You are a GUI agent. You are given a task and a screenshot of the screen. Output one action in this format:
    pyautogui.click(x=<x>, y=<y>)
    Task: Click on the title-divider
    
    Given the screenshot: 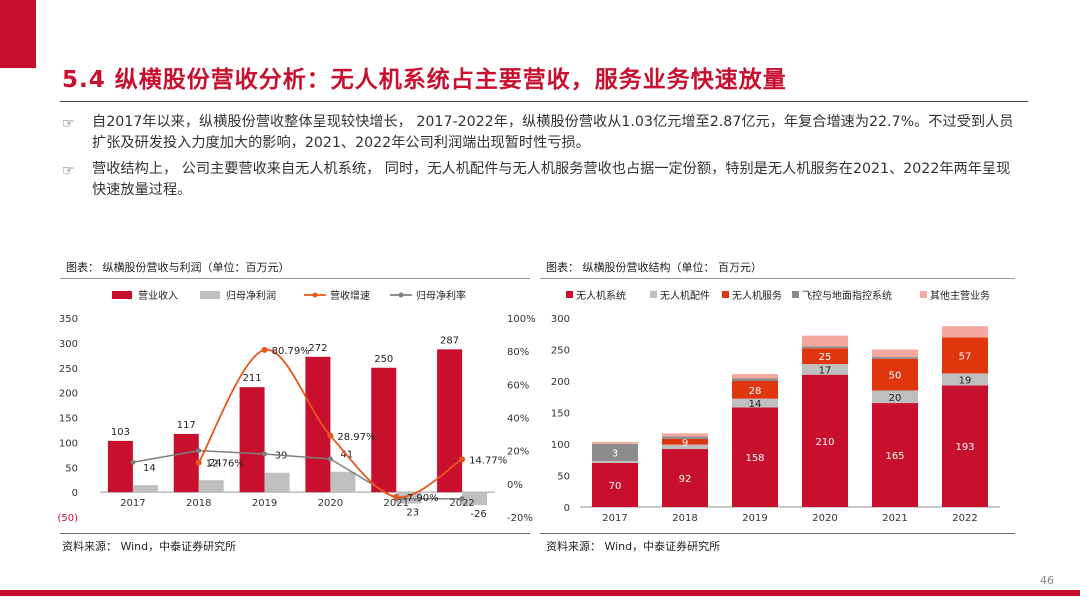 What is the action you would take?
    pyautogui.click(x=544, y=101)
    